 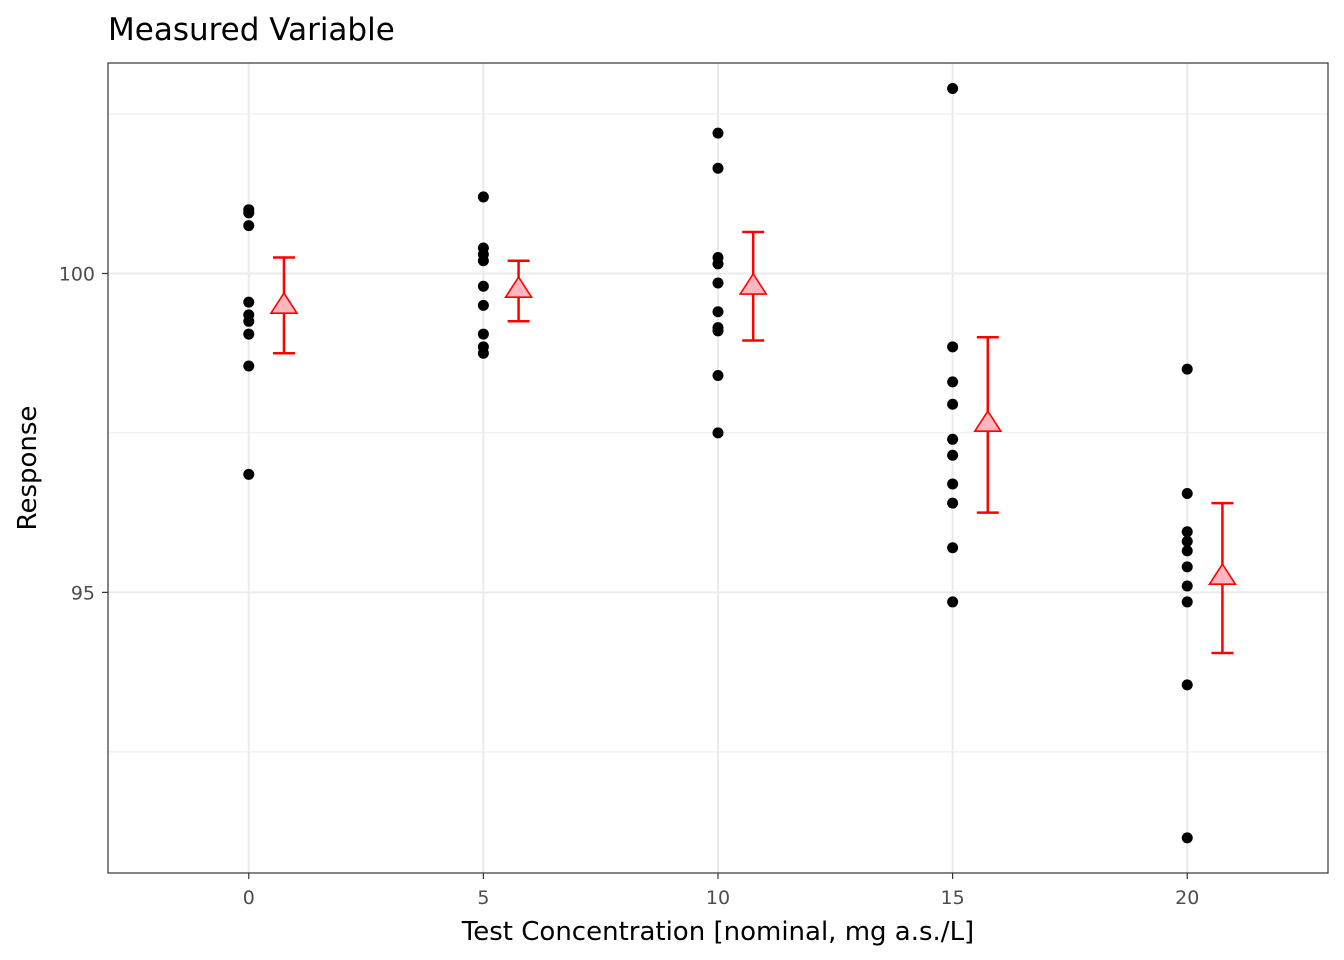 What do you see at coordinates (77, 274) in the screenshot?
I see `y-tick-label: 100` at bounding box center [77, 274].